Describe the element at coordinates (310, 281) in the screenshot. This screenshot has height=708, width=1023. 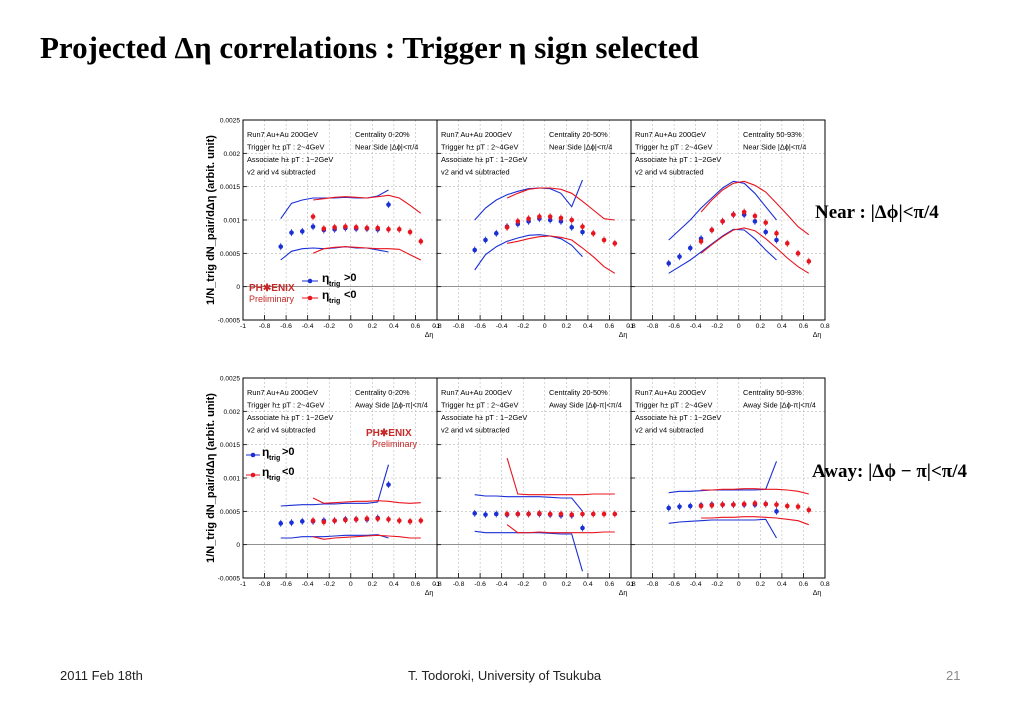
I see `legend-marker` at that location.